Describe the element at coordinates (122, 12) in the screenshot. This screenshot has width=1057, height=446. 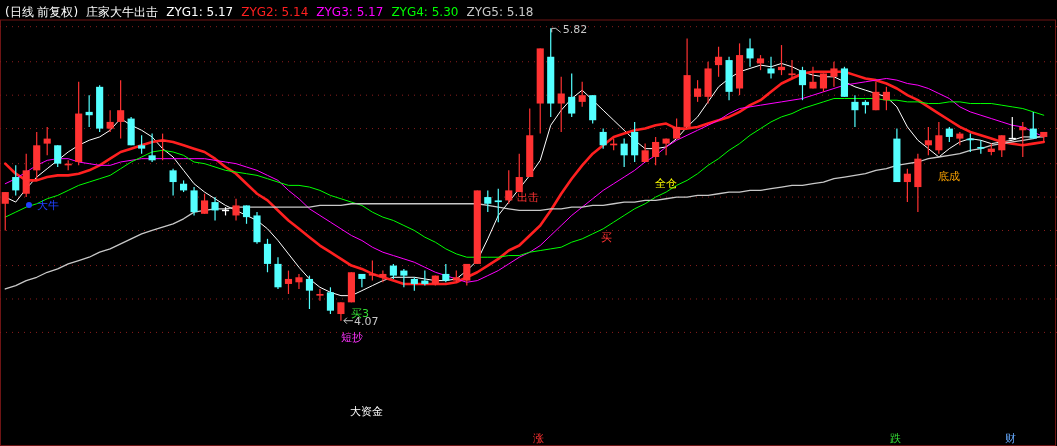
I see `chart-subtitle: 庄家大牛出击` at that location.